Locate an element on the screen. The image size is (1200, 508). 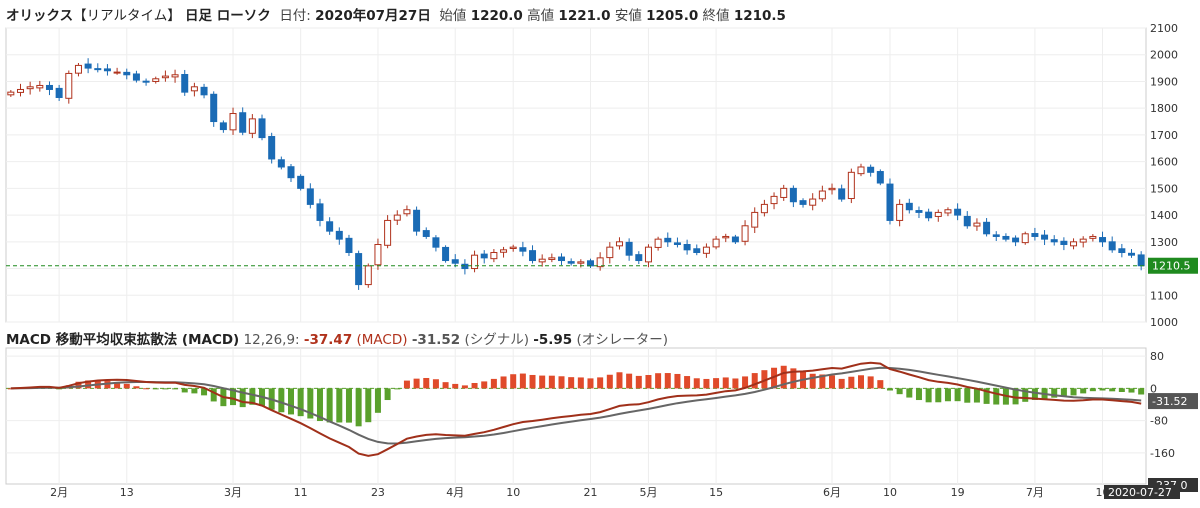
last-price-label: 1210.5 is located at coordinates (1171, 266).